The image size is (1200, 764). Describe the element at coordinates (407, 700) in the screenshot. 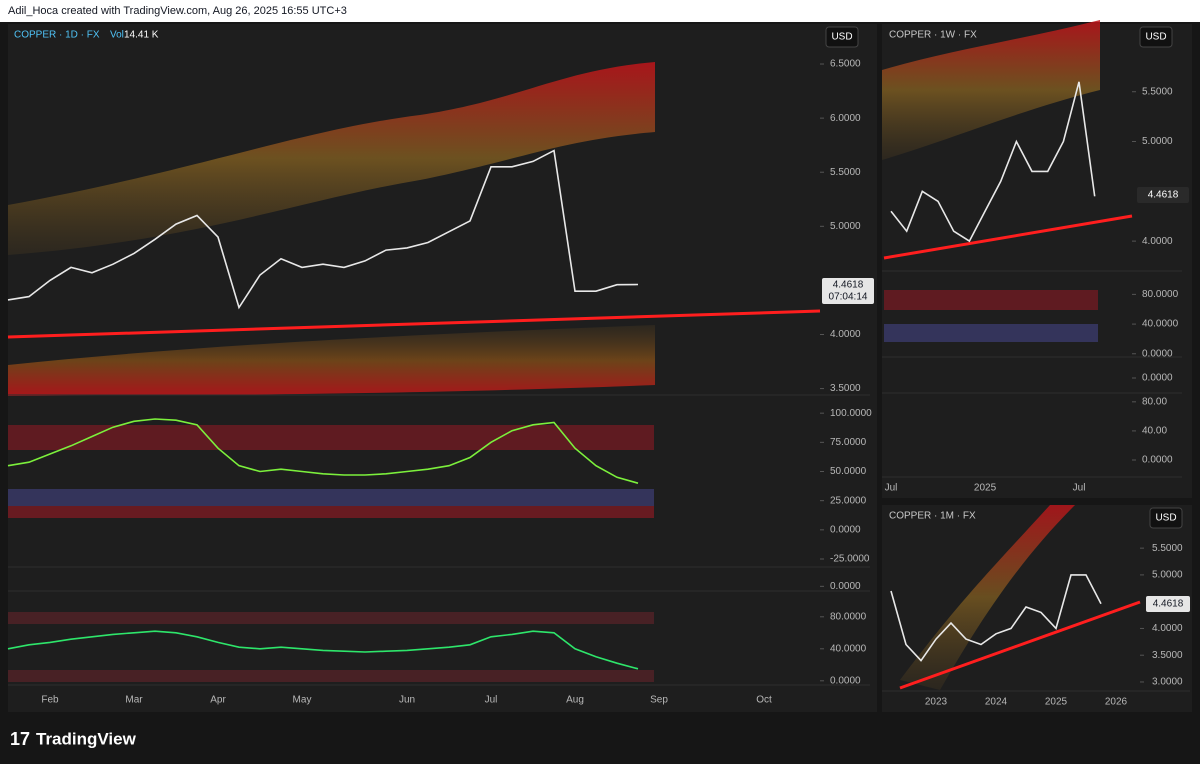

I see `x-tick-label: Jun` at that location.